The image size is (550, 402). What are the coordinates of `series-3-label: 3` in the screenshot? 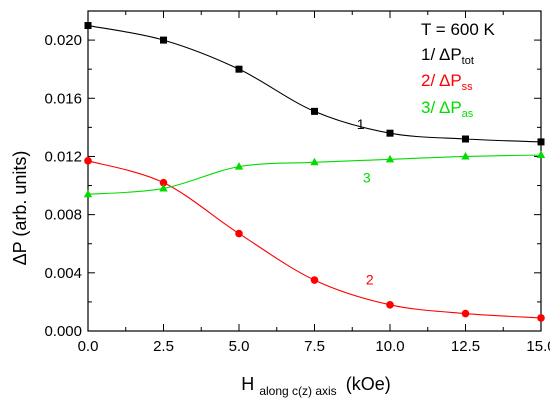 It's located at (367, 178).